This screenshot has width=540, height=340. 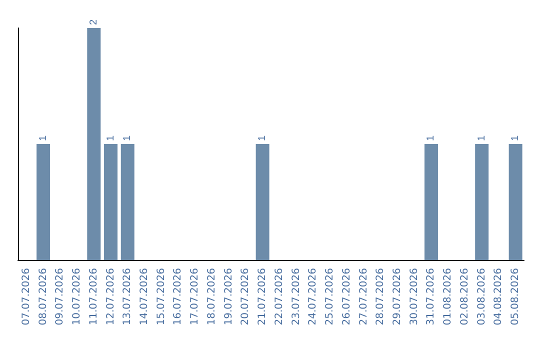 What do you see at coordinates (364, 297) in the screenshot?
I see `x-tick-label: 27.07.2026` at bounding box center [364, 297].